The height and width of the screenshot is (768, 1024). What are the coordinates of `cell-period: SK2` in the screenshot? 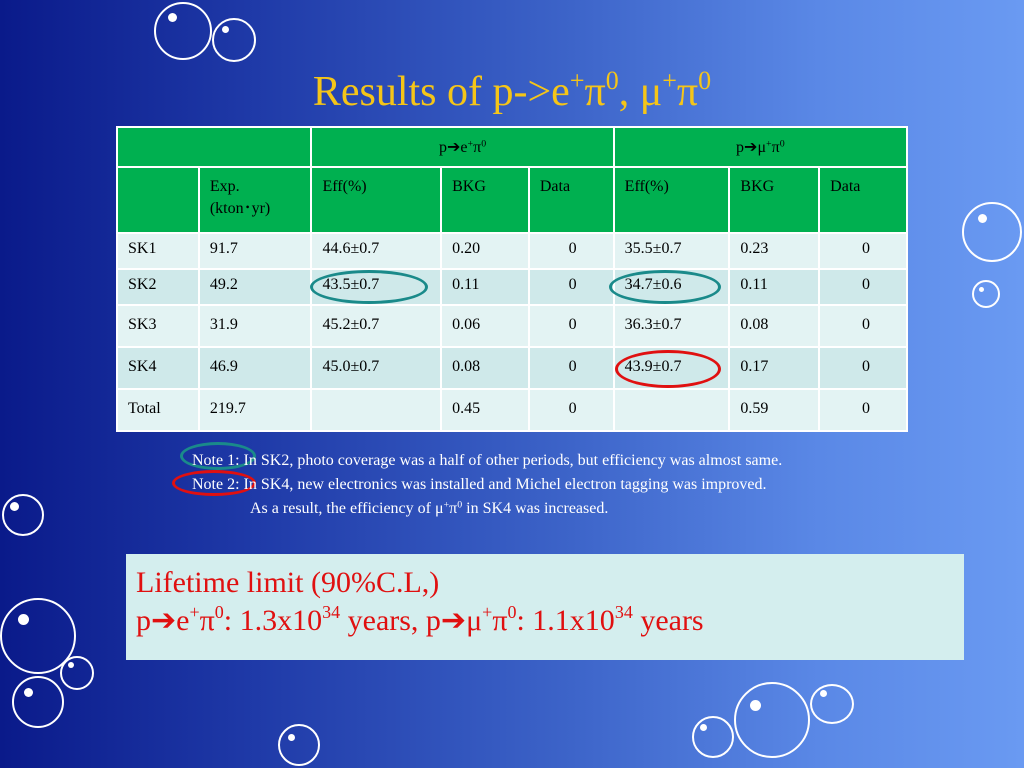 It's located at (158, 287).